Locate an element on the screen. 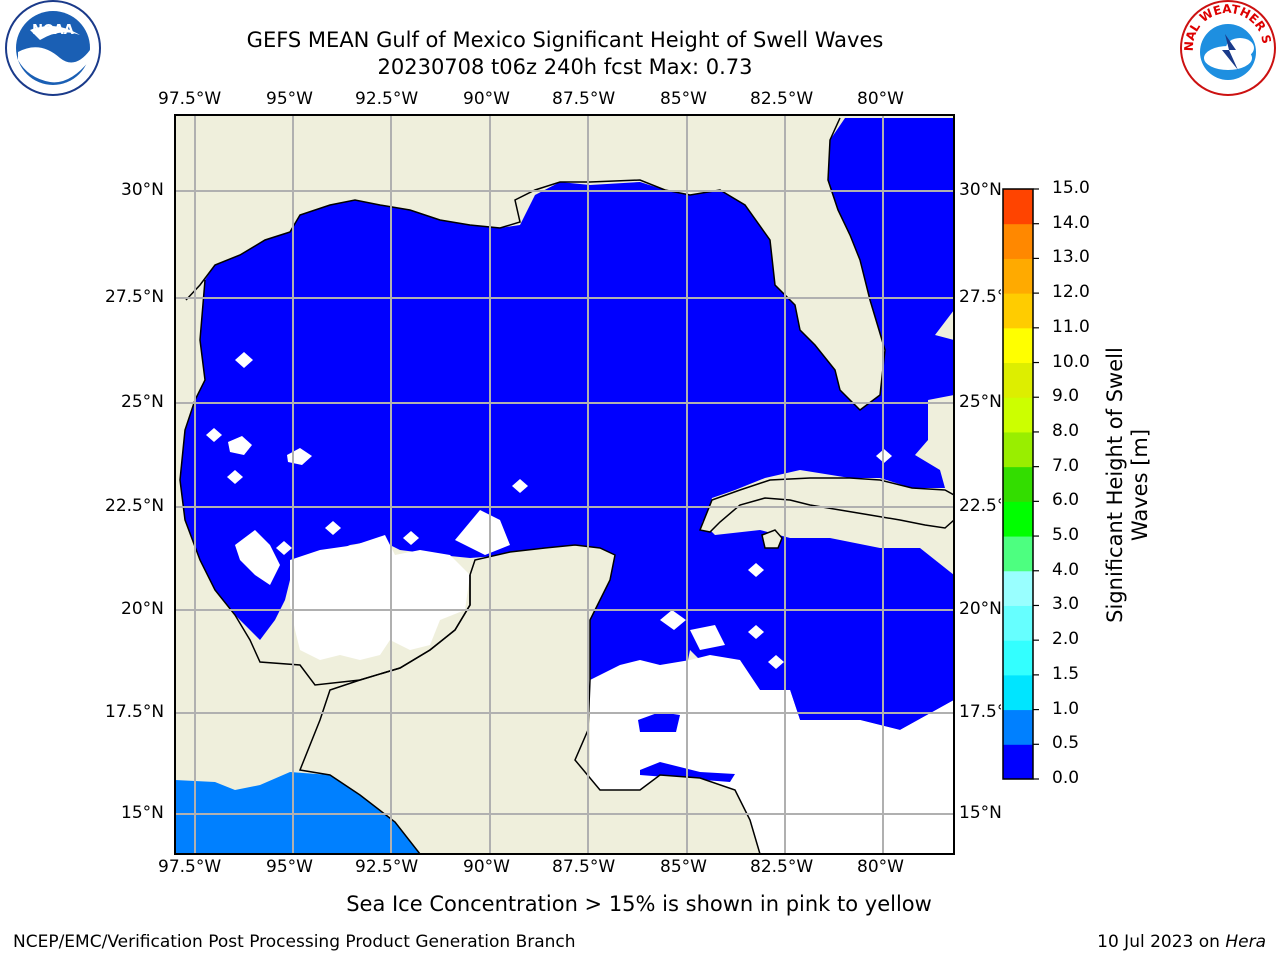 The image size is (1280, 960). colorbar-tick-label: 3.0 is located at coordinates (1066, 604).